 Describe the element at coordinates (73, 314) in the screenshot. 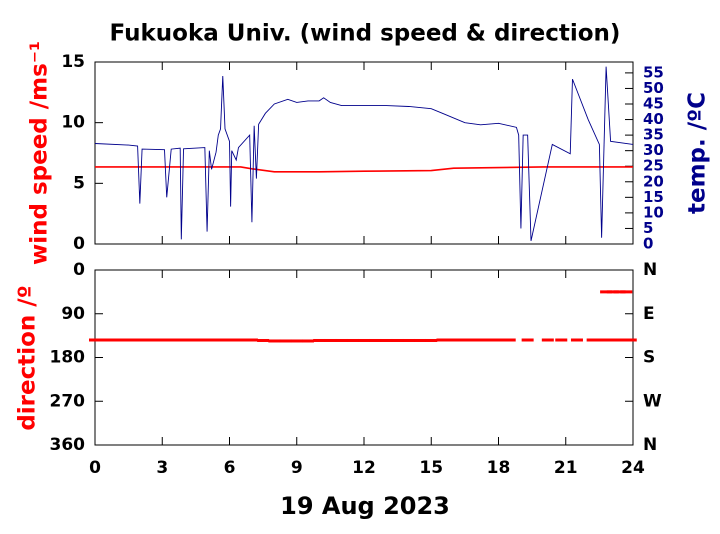

I see `y-tick-label: 90` at that location.